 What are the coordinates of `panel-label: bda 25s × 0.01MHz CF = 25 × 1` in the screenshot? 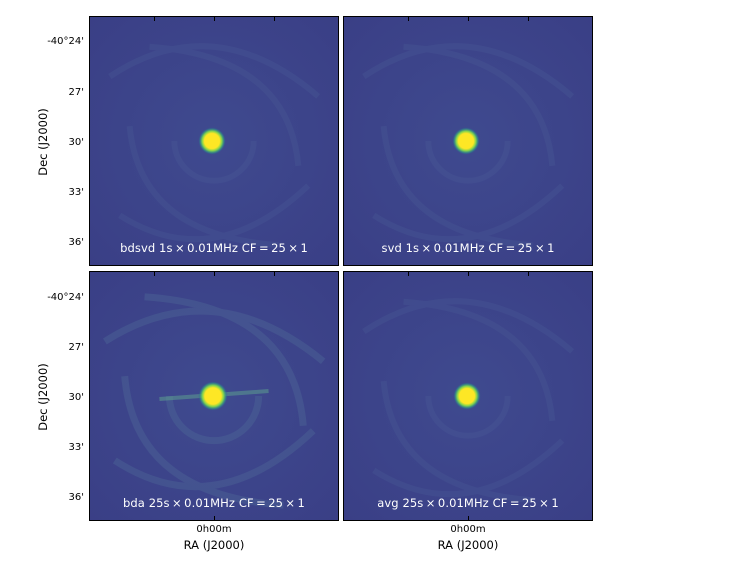 It's located at (214, 503).